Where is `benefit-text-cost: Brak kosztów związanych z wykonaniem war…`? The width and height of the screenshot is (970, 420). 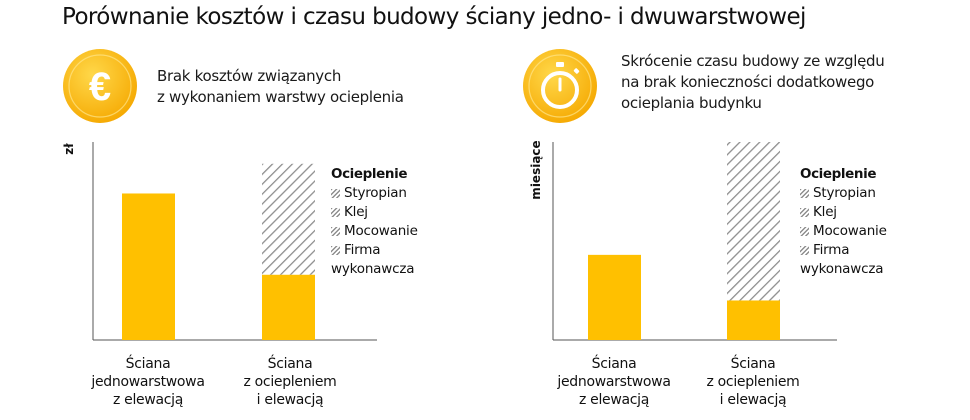
benefit-text-cost: Brak kosztów związanych z wykonaniem war… is located at coordinates (280, 87).